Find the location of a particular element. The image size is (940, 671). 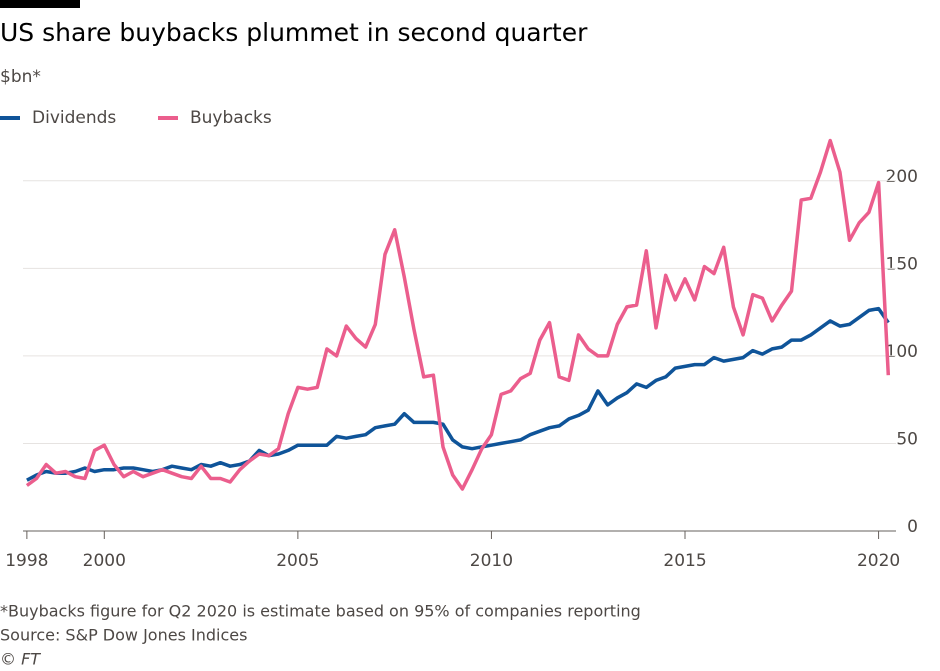

x-tick-label: 2020 is located at coordinates (878, 561).